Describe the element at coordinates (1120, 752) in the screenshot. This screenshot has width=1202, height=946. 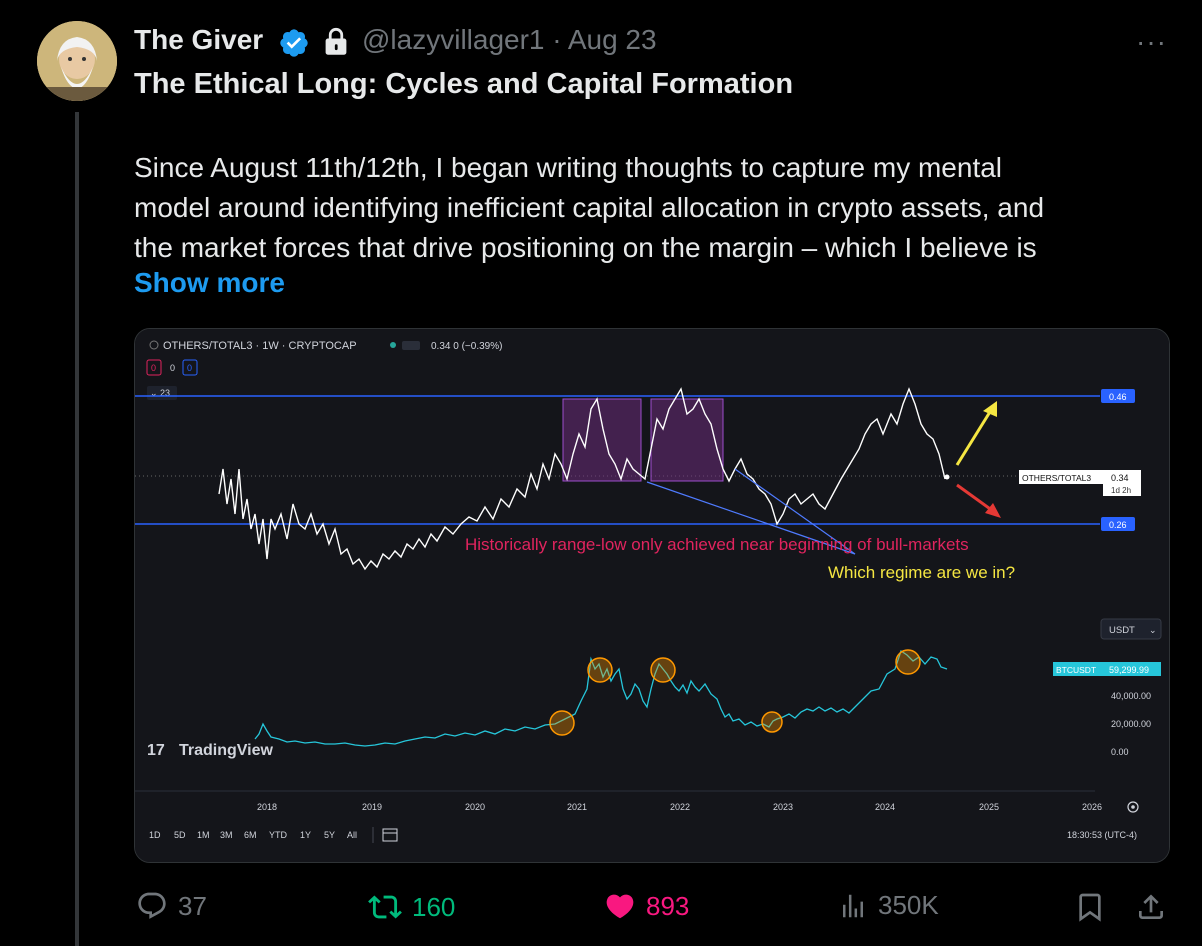
I see `btc-axis-label: 0.00` at that location.